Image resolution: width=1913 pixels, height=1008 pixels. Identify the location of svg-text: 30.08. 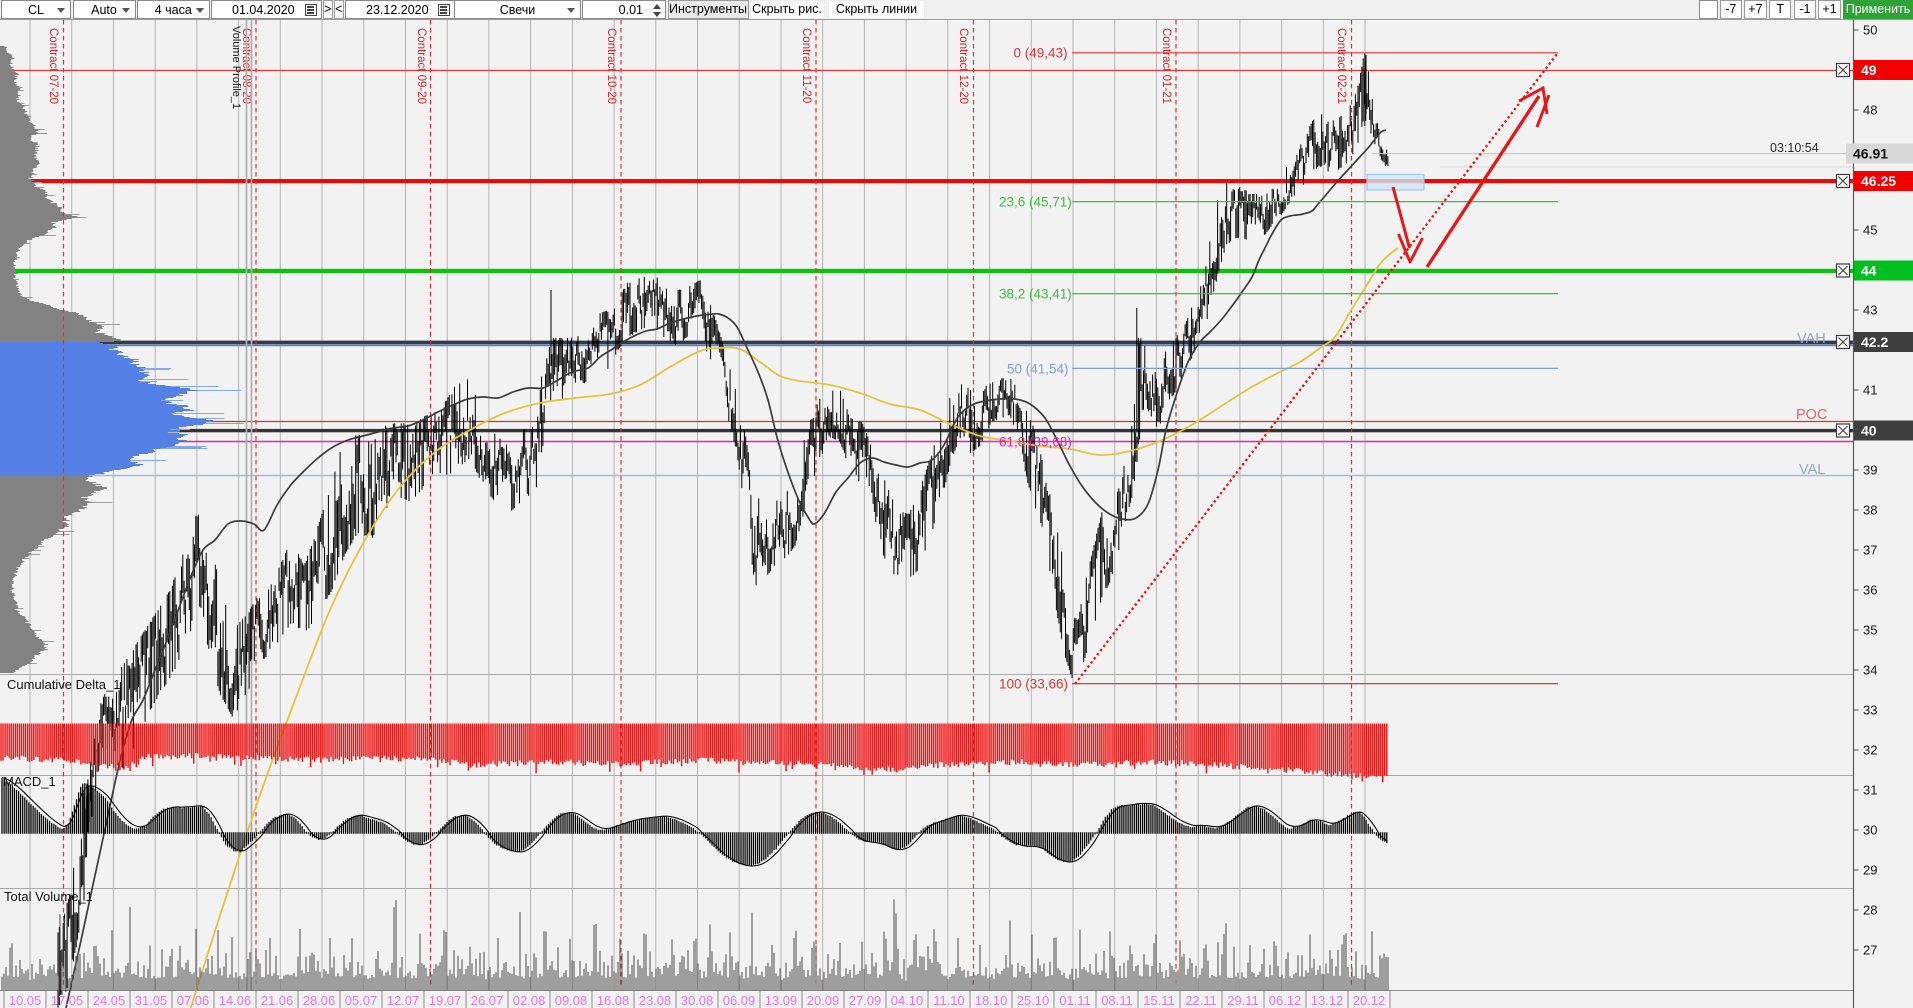
(697, 1000).